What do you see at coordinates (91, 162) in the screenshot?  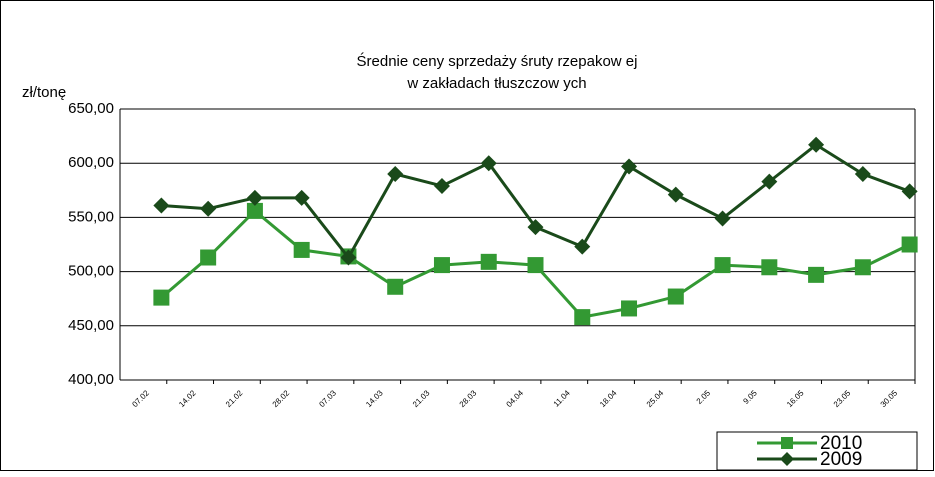 I see `y-tick-label: 600,00` at bounding box center [91, 162].